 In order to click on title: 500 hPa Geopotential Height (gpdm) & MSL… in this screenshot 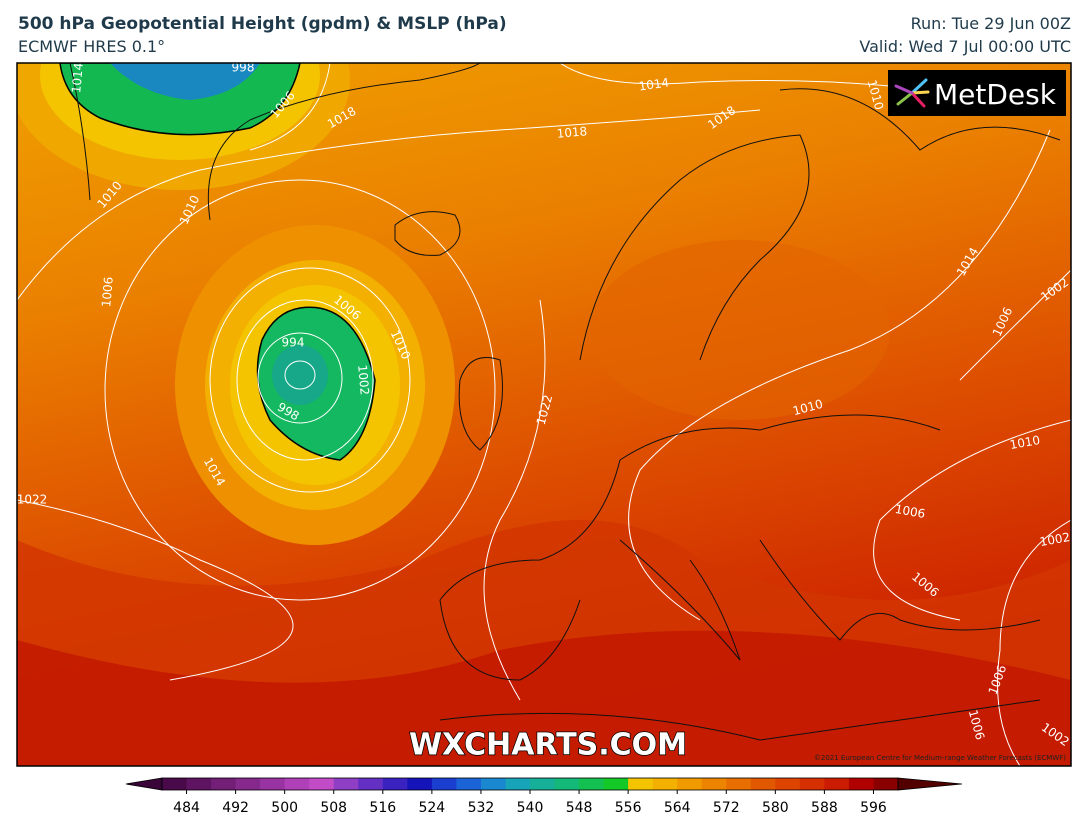, I will do `click(262, 24)`.